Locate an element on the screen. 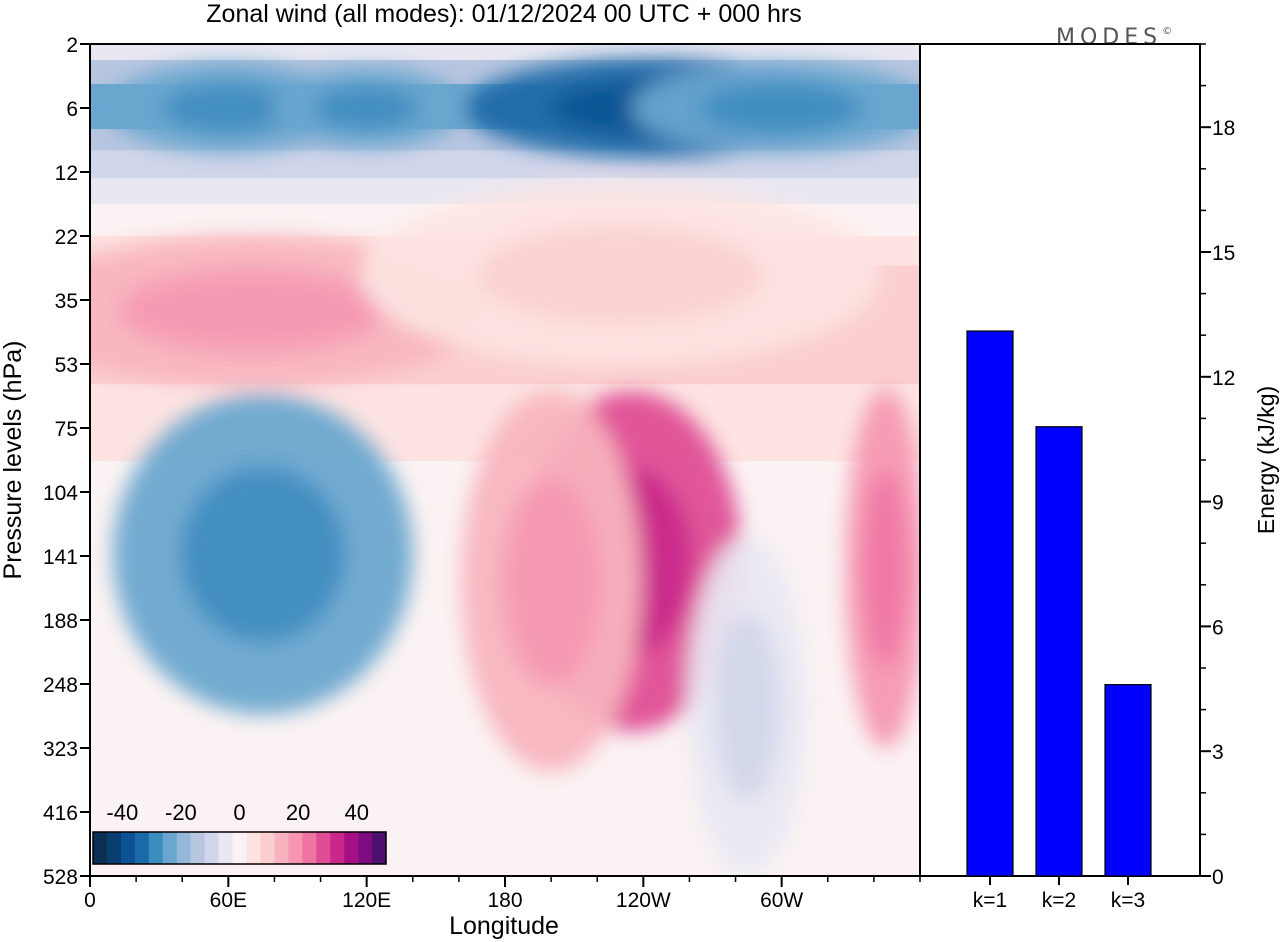 The image size is (1280, 942). colorbar-tick-label: -20 is located at coordinates (181, 812).